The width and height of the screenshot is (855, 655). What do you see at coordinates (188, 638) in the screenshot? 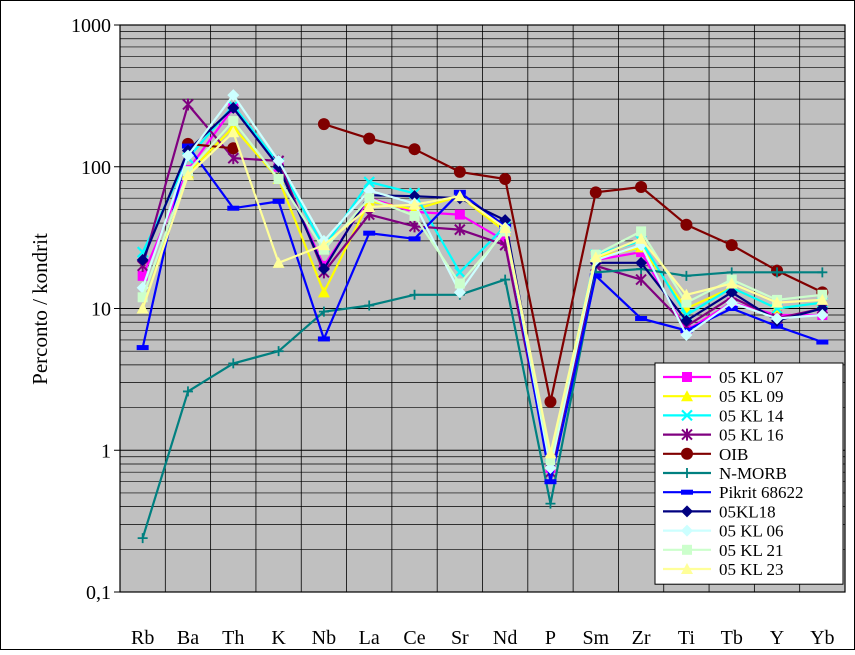
I see `x-tick-label: Ba` at bounding box center [188, 638].